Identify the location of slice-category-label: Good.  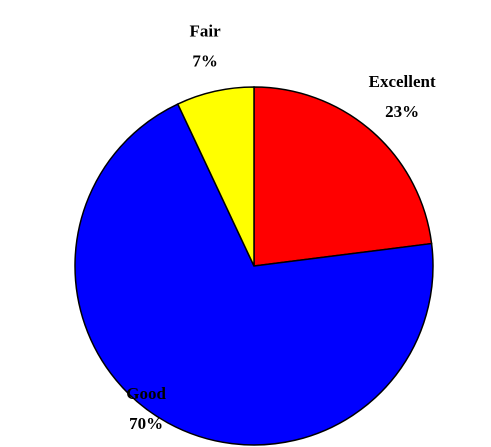
(146, 393).